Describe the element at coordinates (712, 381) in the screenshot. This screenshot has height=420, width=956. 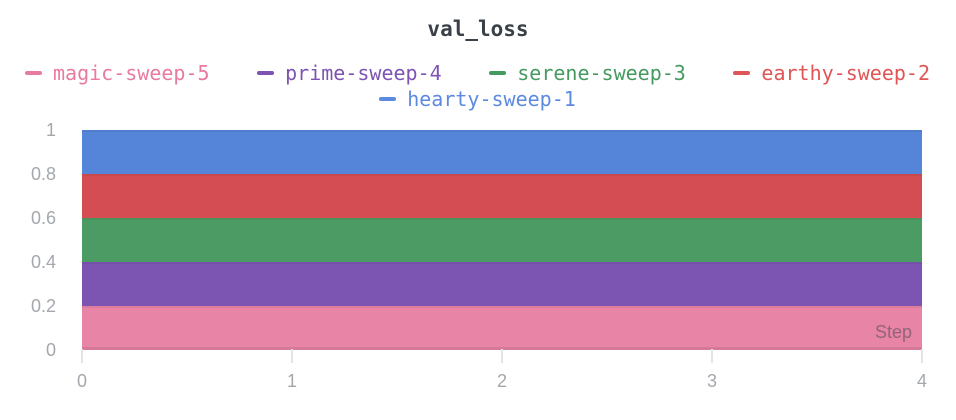
I see `x-tick-label: 3` at that location.